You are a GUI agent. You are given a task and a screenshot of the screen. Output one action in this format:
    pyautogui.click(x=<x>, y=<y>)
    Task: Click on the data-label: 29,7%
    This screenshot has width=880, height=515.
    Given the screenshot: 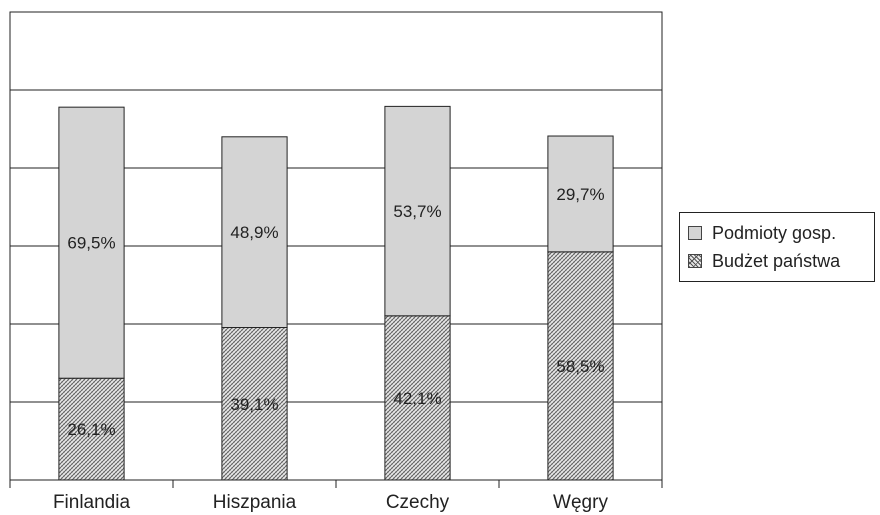 What is the action you would take?
    pyautogui.click(x=580, y=194)
    